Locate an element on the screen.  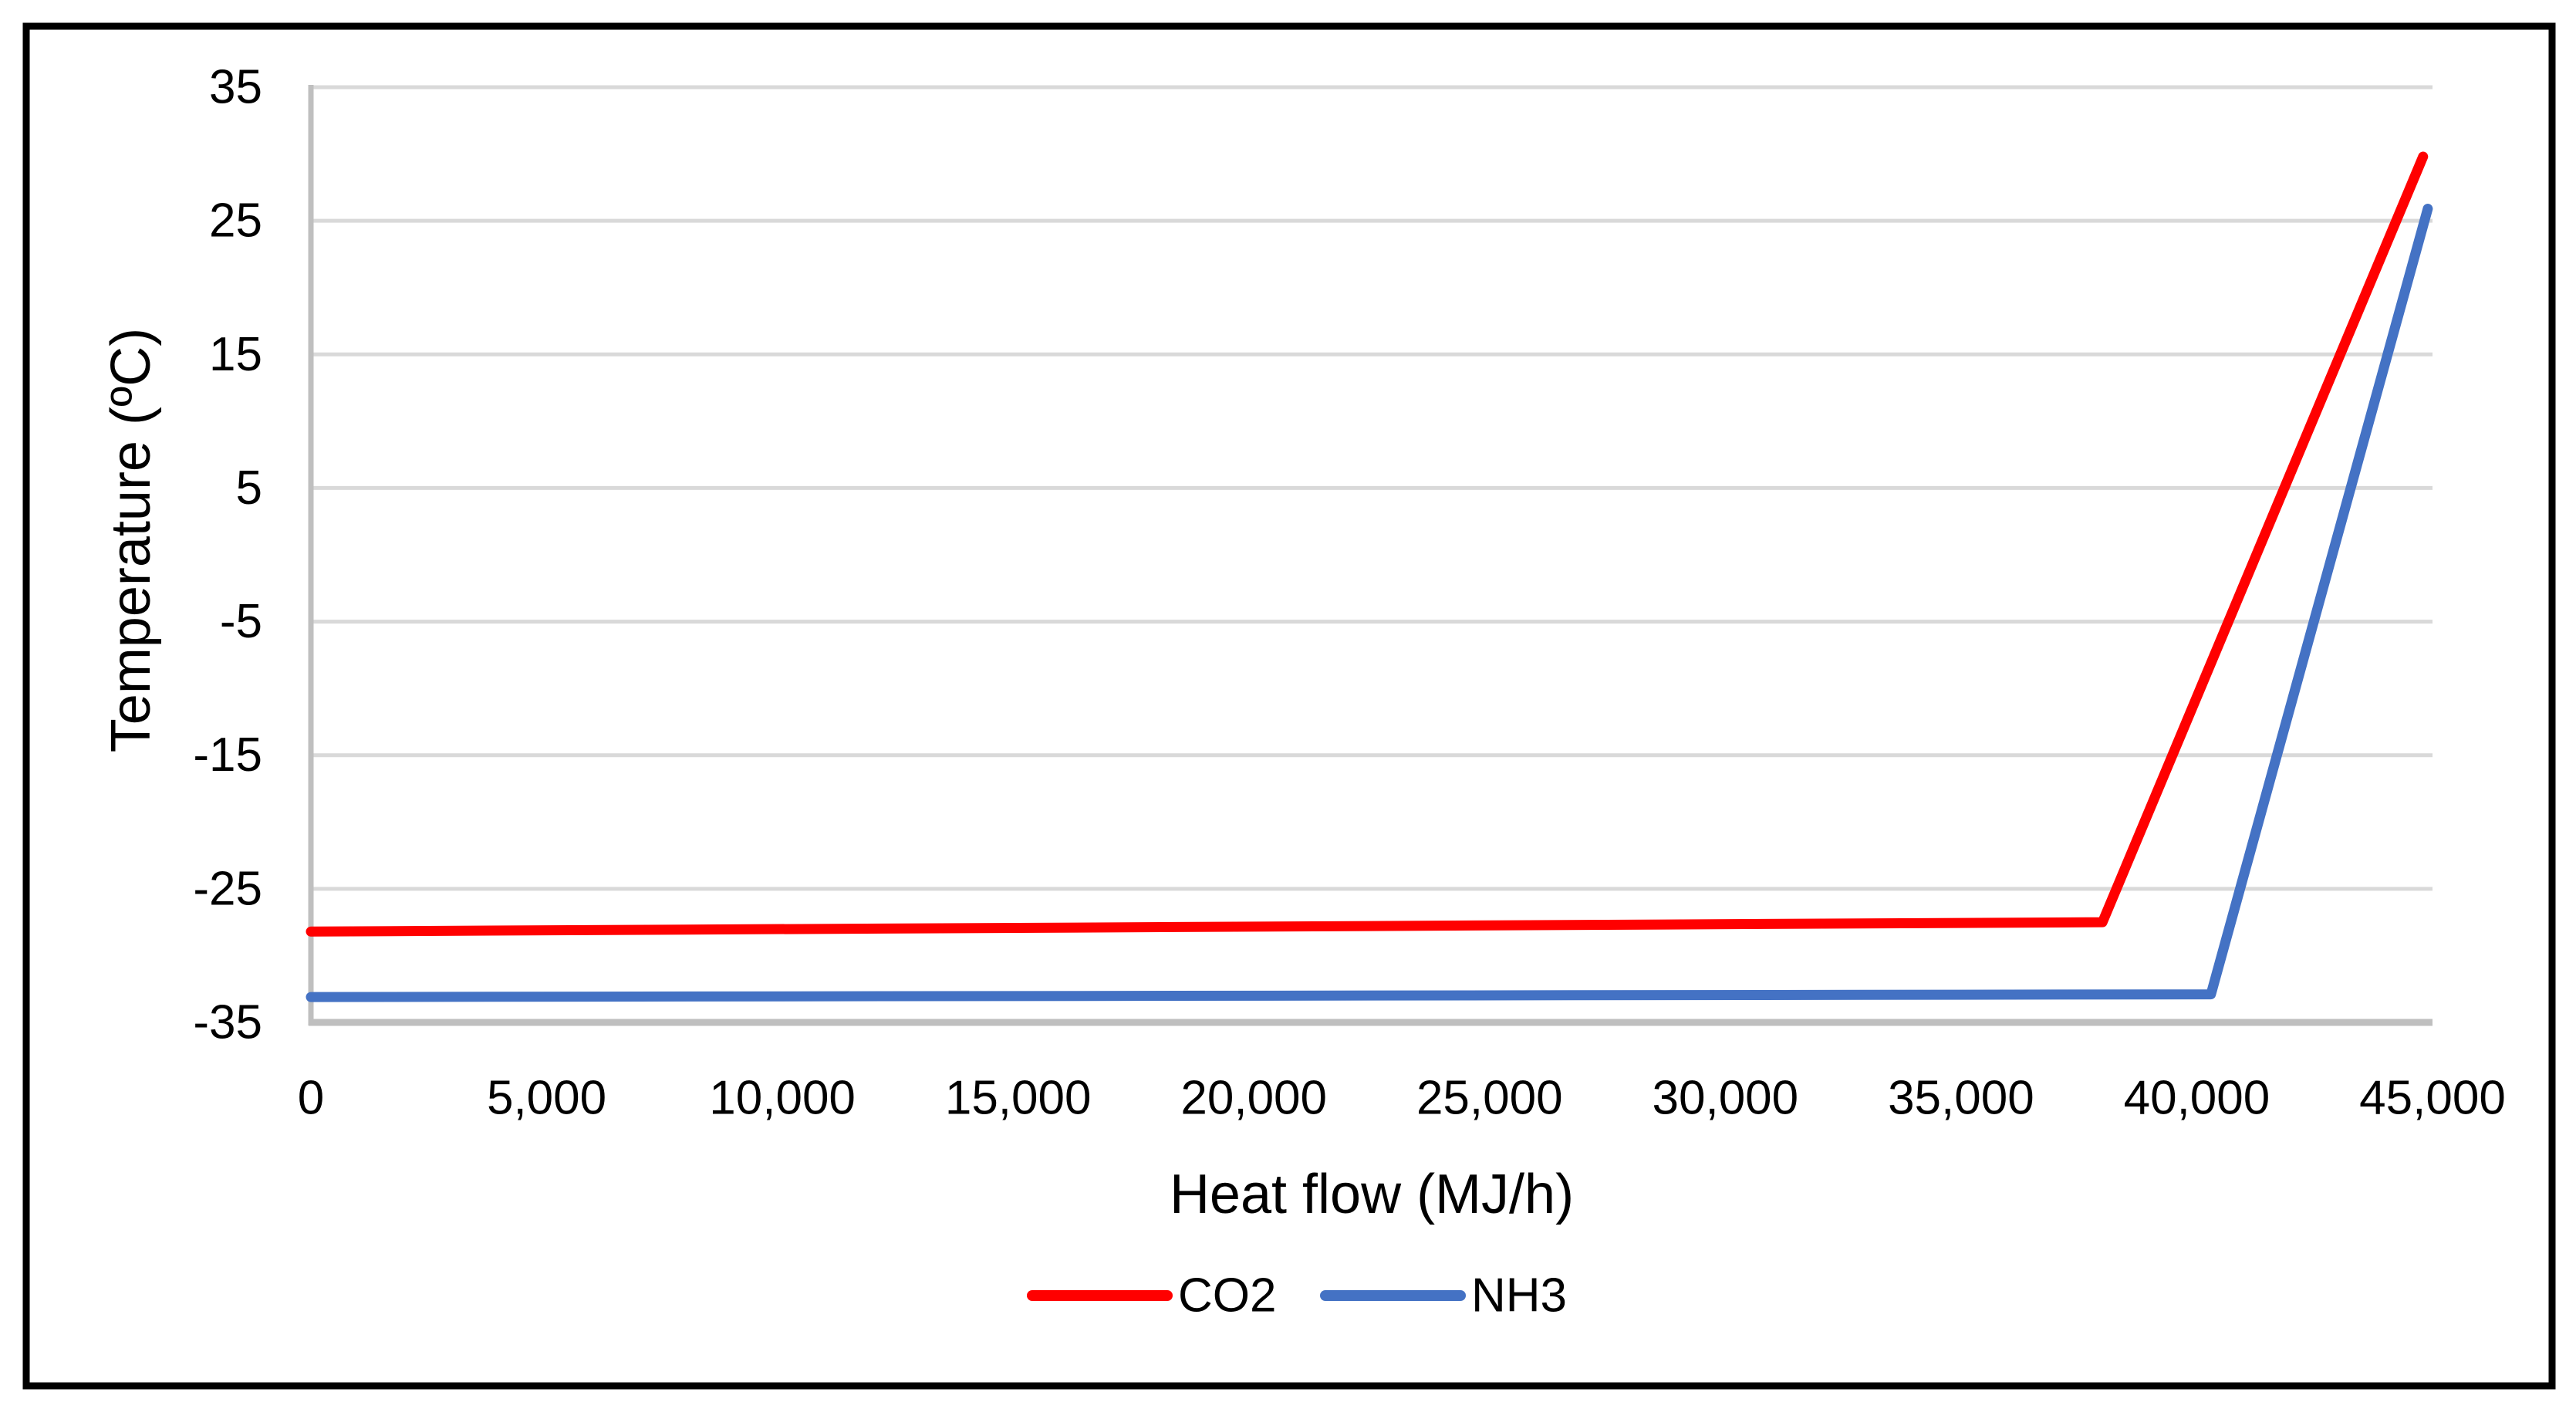
legend-label-nh3: NH3 is located at coordinates (1519, 1296).